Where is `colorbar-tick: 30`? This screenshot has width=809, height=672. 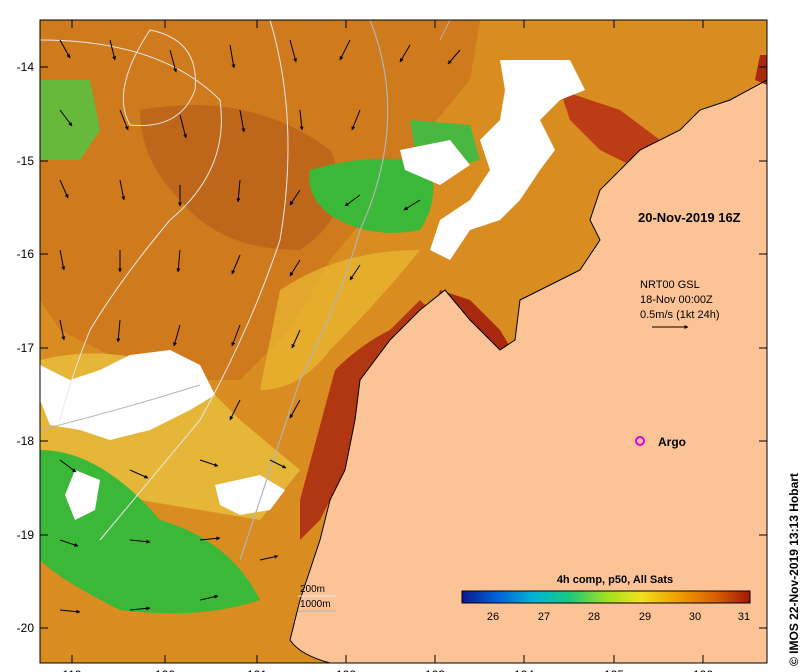 colorbar-tick: 30 is located at coordinates (695, 617).